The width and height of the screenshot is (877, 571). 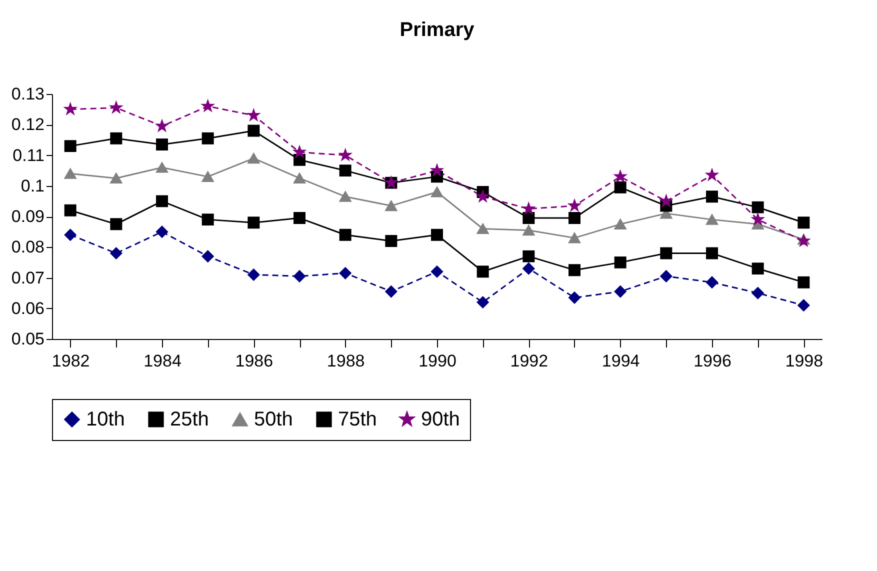 I want to click on x-tick-label: 1992, so click(x=529, y=361).